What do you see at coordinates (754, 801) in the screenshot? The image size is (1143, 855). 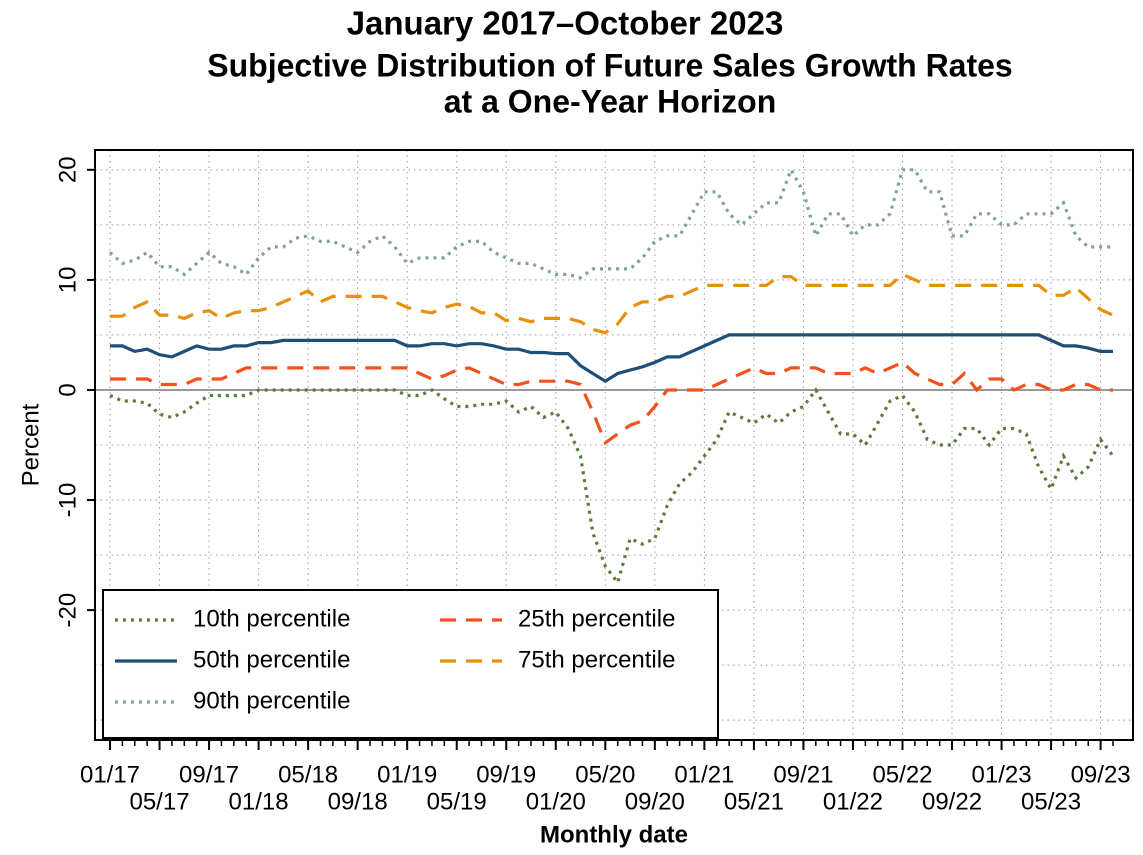 I see `x-tick-label: 05/21` at bounding box center [754, 801].